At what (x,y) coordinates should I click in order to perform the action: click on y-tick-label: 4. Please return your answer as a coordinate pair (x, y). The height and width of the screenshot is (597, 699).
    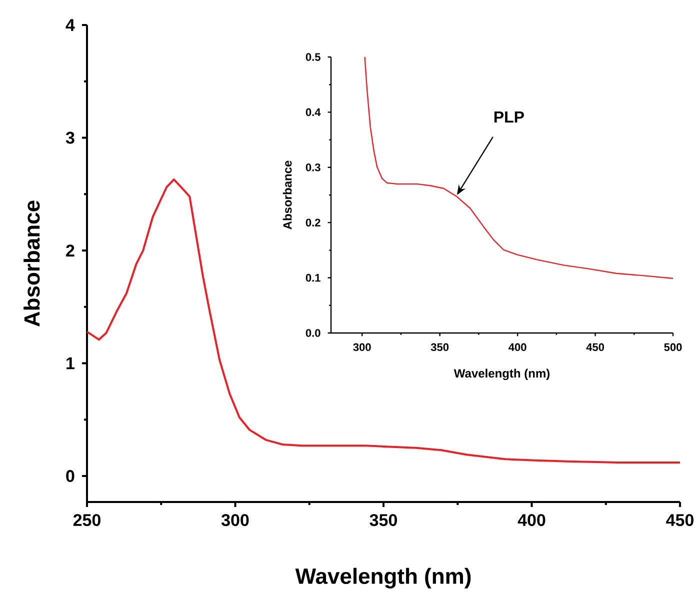
    Looking at the image, I should click on (70, 25).